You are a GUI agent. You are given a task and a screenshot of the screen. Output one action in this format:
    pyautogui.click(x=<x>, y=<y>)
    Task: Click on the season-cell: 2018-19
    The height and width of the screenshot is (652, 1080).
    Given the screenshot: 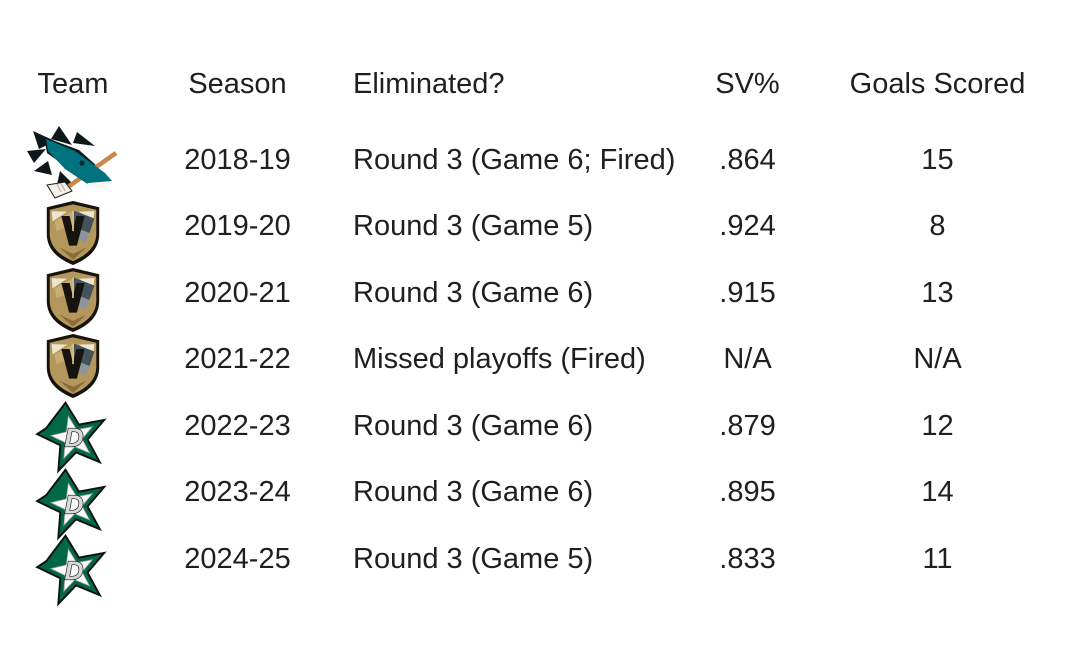 What is the action you would take?
    pyautogui.click(x=237, y=159)
    